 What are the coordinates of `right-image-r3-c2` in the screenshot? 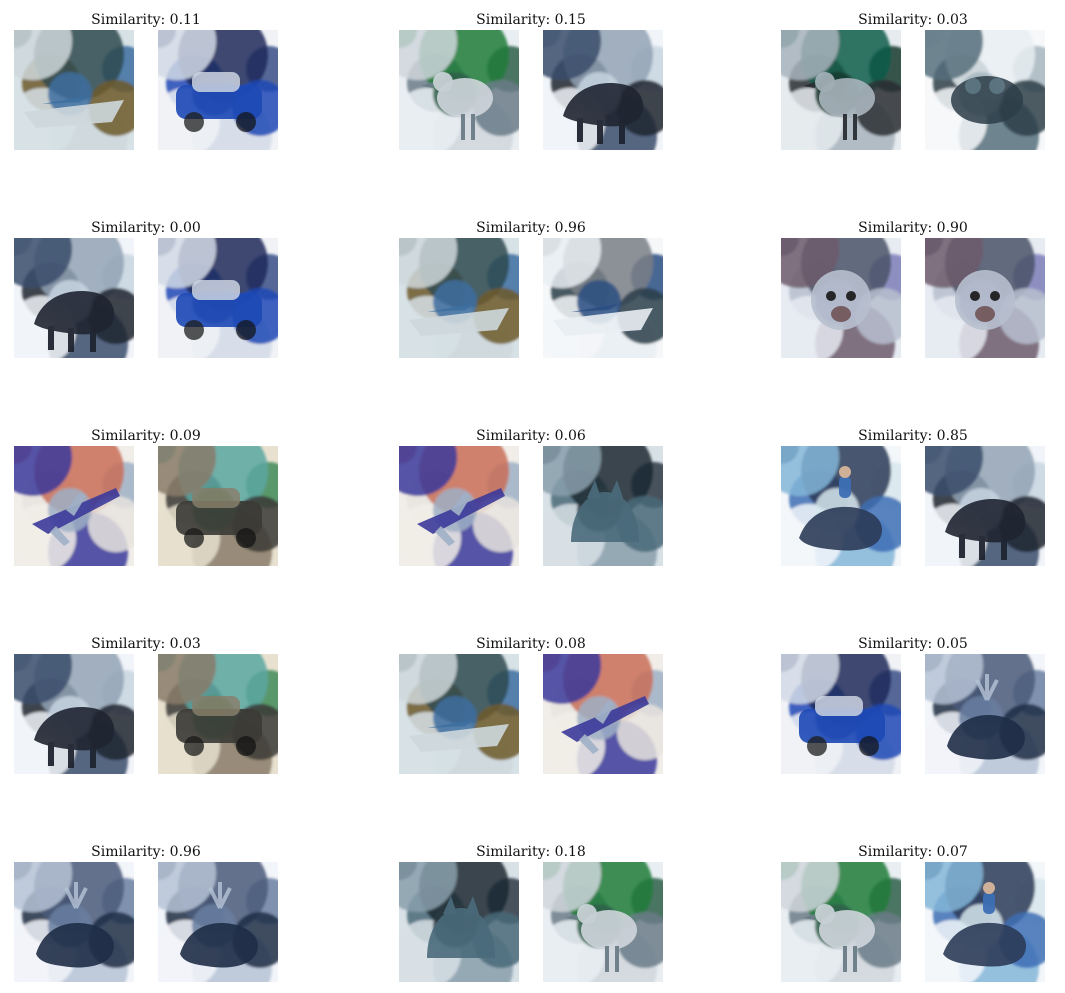 It's located at (603, 506).